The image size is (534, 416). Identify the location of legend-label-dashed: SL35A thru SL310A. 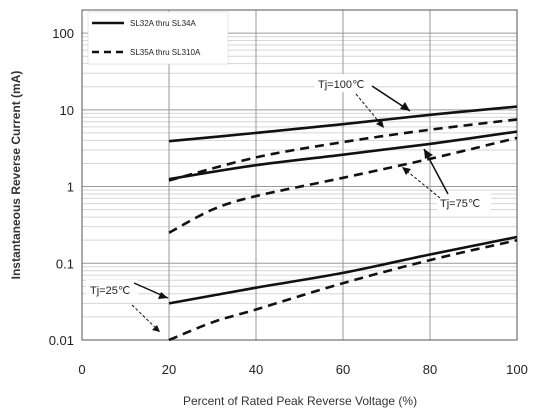
(165, 52).